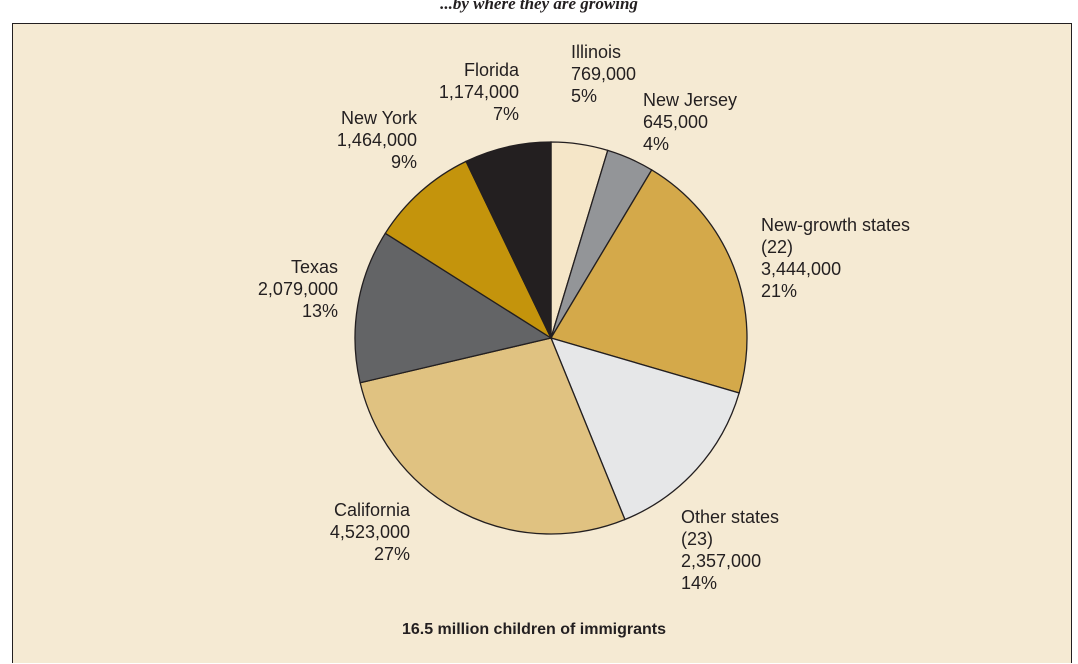  What do you see at coordinates (675, 122) in the screenshot?
I see `label-value: 645,000` at bounding box center [675, 122].